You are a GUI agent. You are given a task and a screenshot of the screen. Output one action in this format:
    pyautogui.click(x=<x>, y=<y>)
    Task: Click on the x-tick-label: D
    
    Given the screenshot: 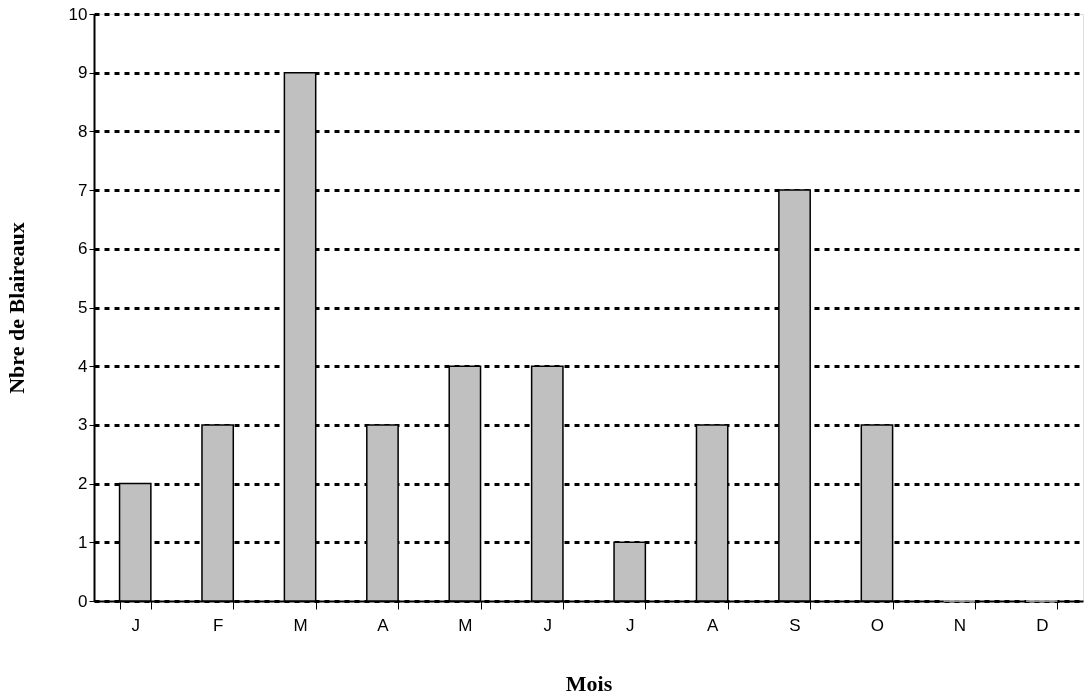 What is the action you would take?
    pyautogui.click(x=1042, y=625)
    